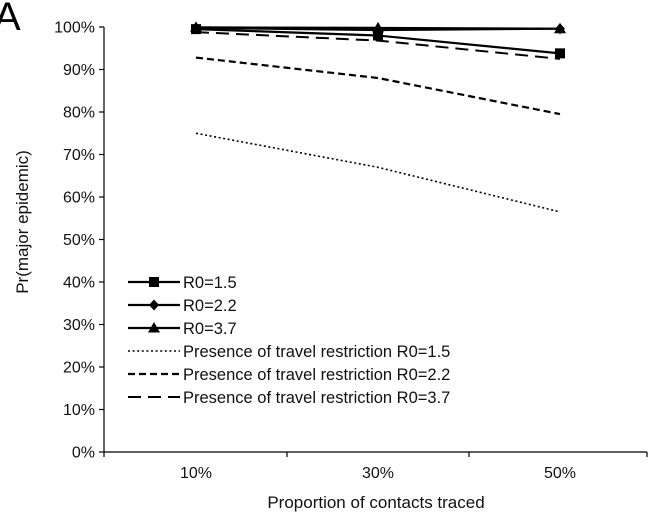 The width and height of the screenshot is (651, 515). What do you see at coordinates (316, 352) in the screenshot?
I see `legend-label: Presence of travel restriction R0=1.5` at bounding box center [316, 352].